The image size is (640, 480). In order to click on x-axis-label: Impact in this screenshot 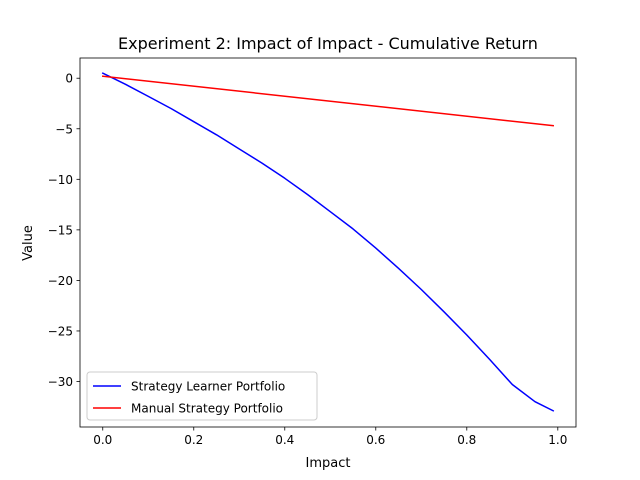, I will do `click(328, 463)`.